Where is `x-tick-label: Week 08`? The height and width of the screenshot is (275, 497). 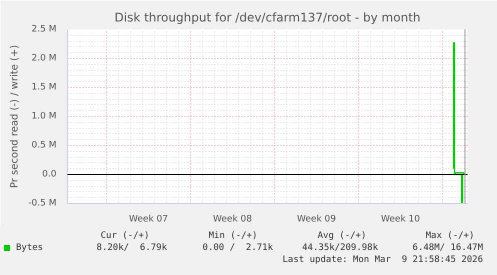 x-tick-label: Week 08 is located at coordinates (232, 219).